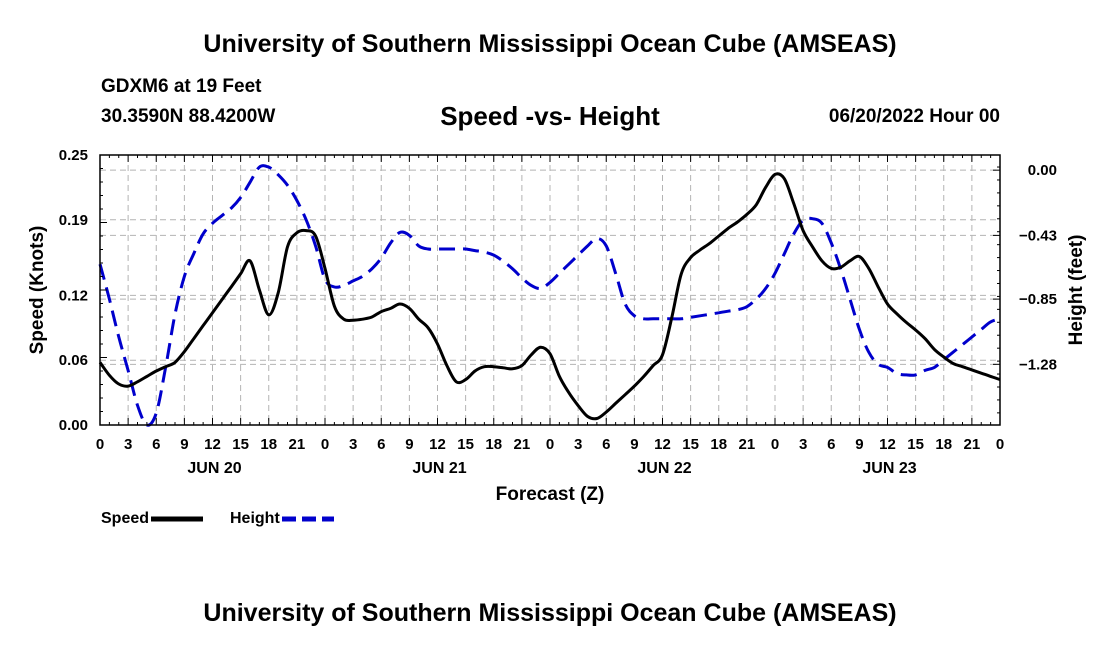 The height and width of the screenshot is (650, 1100). Describe the element at coordinates (1038, 299) in the screenshot. I see `y2-tick-label: −0.85` at that location.